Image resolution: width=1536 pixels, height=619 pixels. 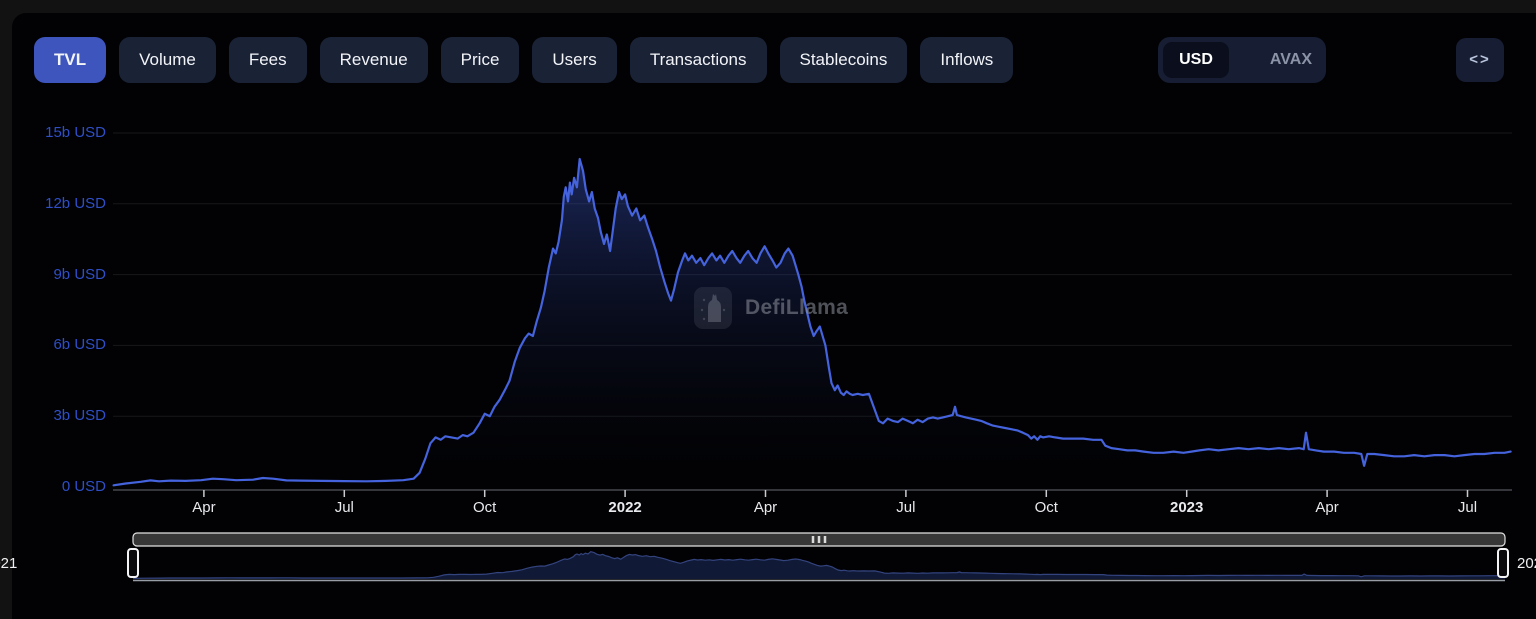 What do you see at coordinates (267, 60) in the screenshot?
I see `tab-fees: Fees` at bounding box center [267, 60].